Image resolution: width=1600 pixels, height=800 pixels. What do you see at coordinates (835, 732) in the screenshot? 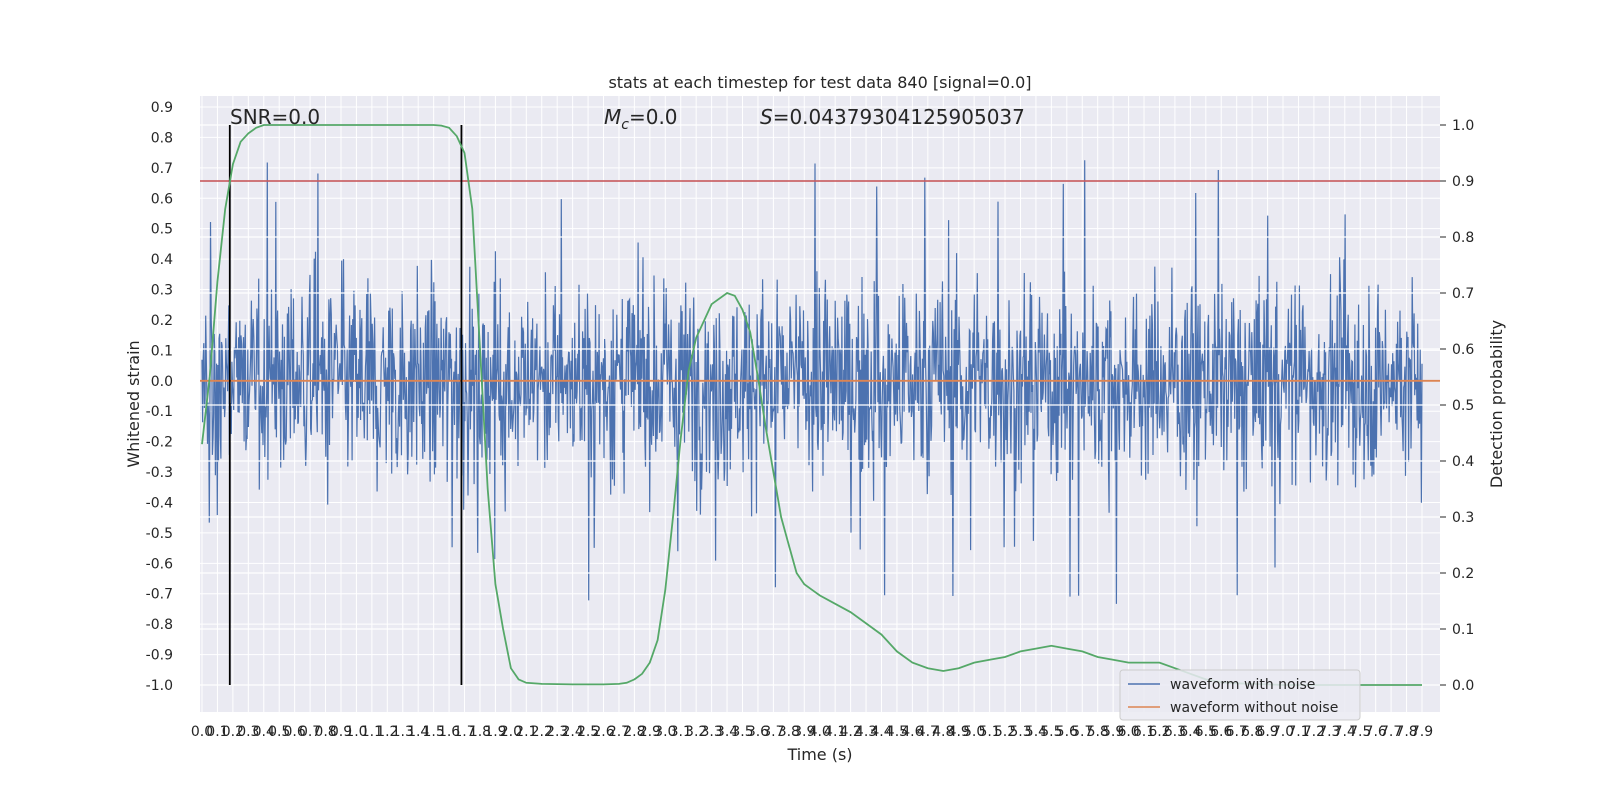
I see `x-tick-label: 4.1` at bounding box center [835, 732].